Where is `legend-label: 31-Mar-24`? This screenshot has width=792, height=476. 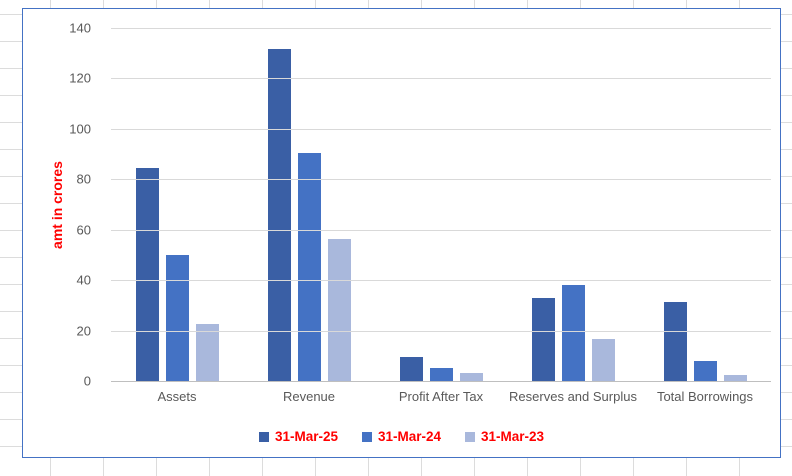 legend-label: 31-Mar-24 is located at coordinates (409, 436).